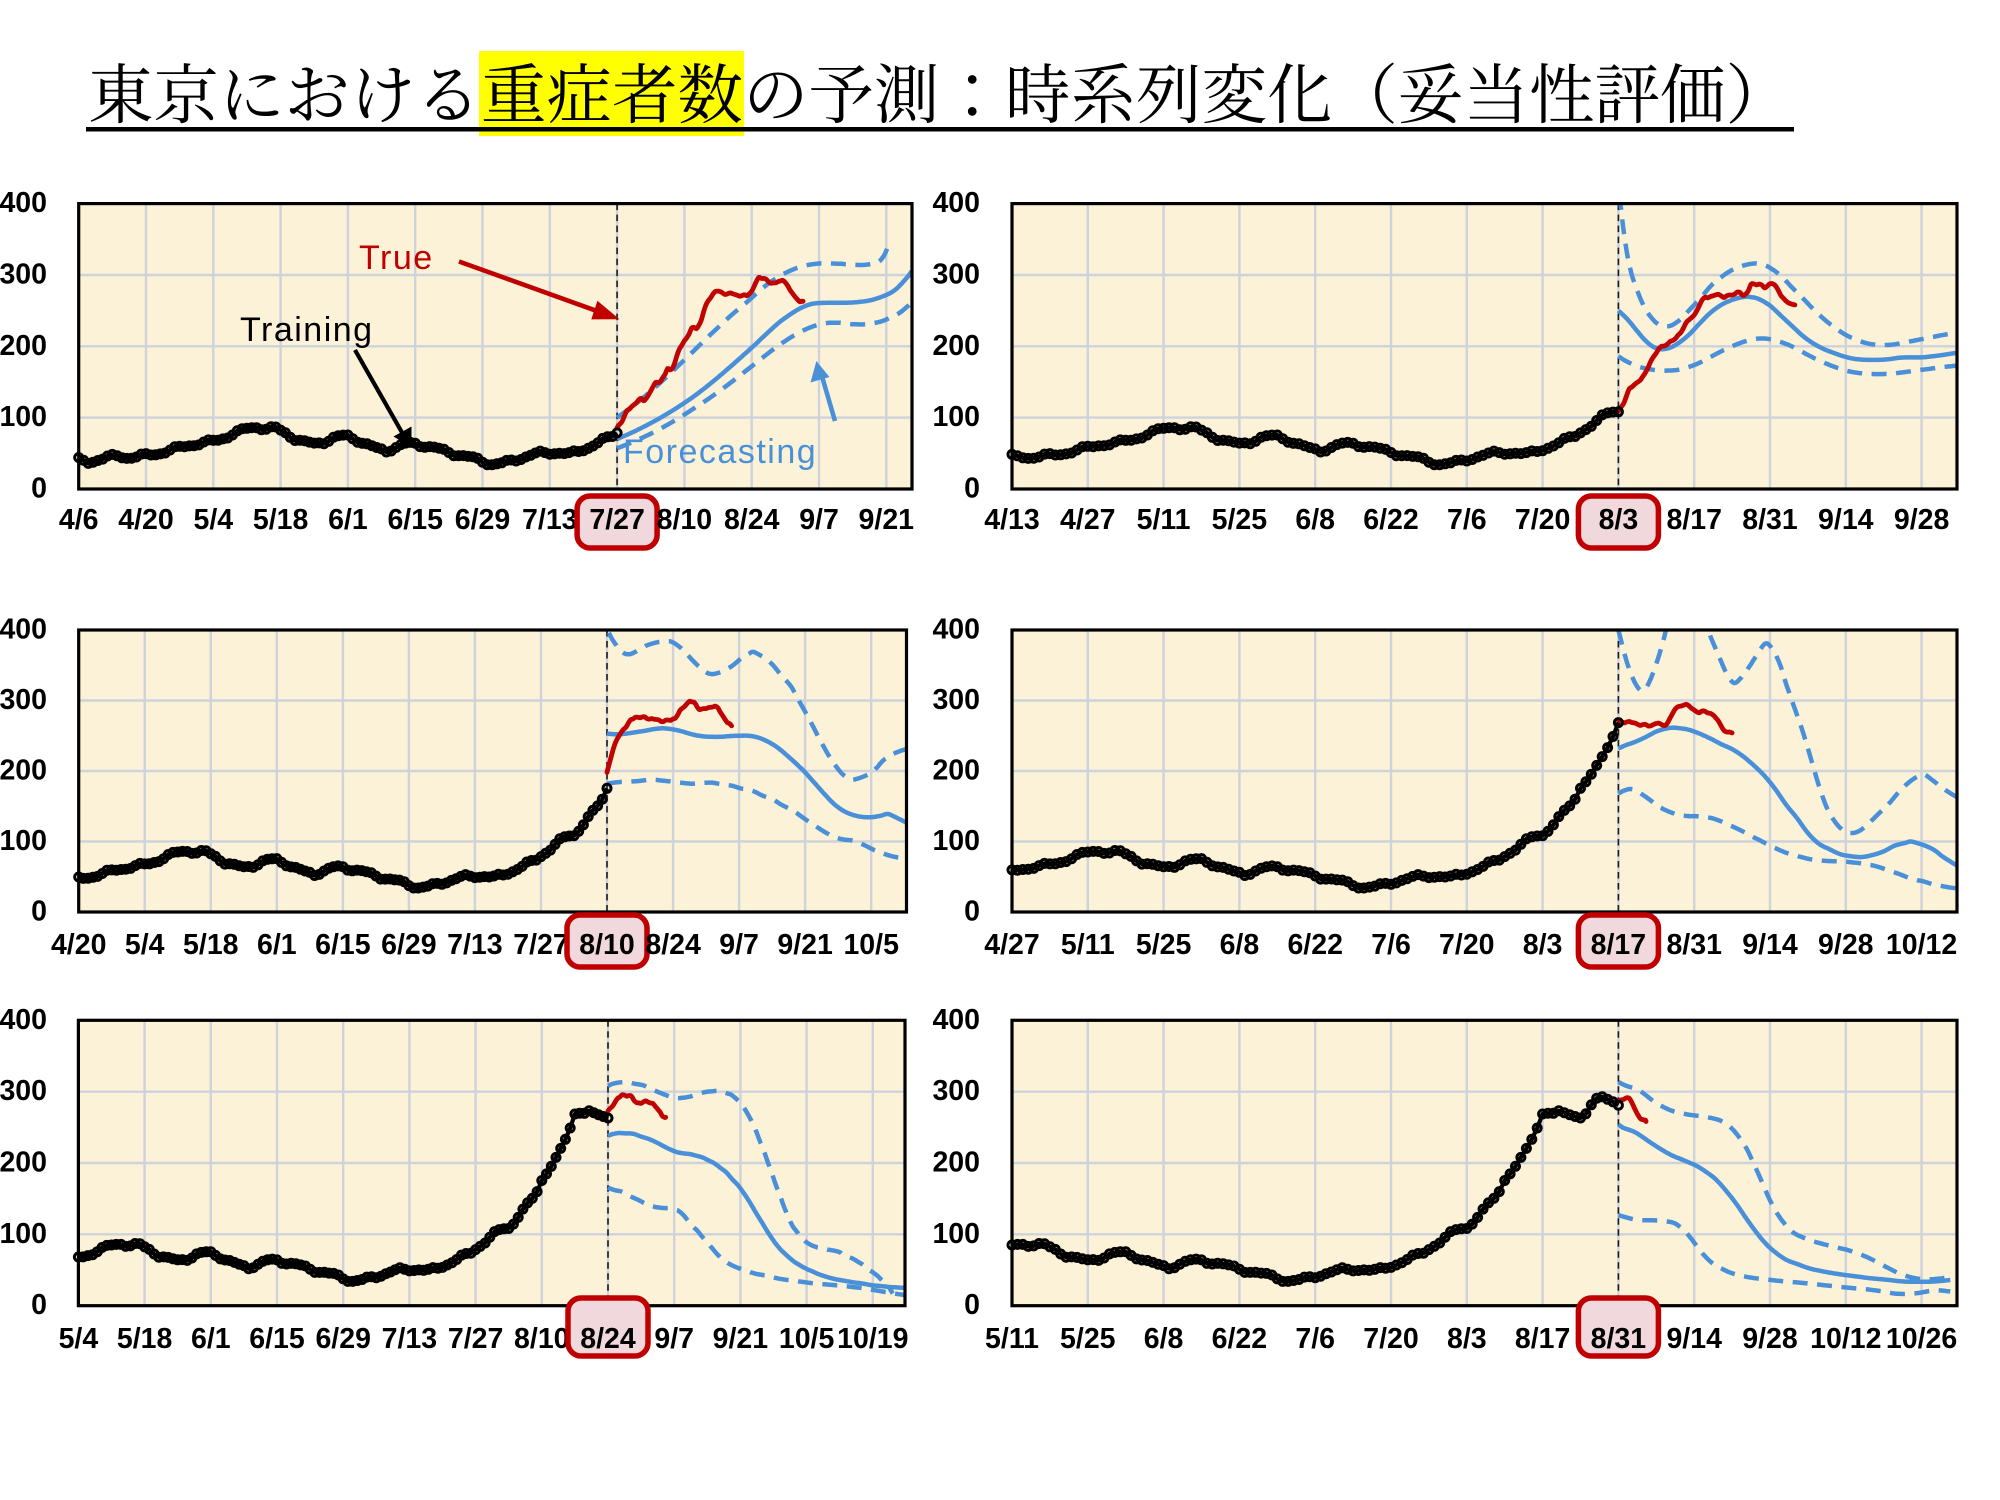 Image resolution: width=2000 pixels, height=1500 pixels. What do you see at coordinates (79, 520) in the screenshot?
I see `svg-text: 4/6` at bounding box center [79, 520].